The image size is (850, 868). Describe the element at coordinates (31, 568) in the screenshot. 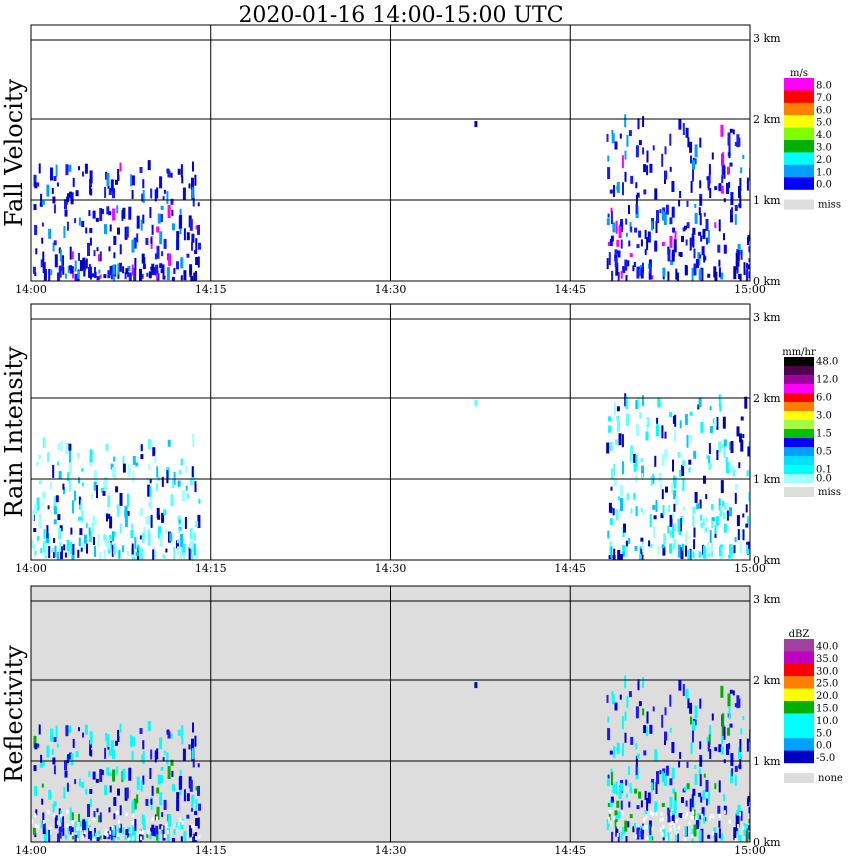

I see `x-tick-label: 14:00` at that location.